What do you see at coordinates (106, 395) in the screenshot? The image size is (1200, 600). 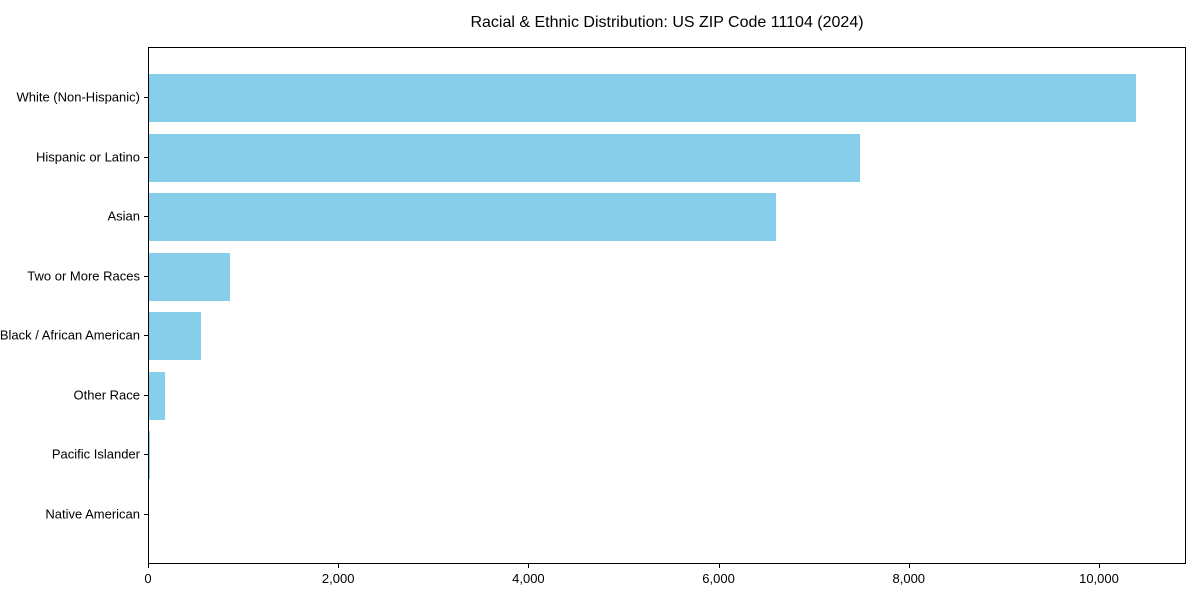 I see `y-tick-label-other-race: Other Race` at bounding box center [106, 395].